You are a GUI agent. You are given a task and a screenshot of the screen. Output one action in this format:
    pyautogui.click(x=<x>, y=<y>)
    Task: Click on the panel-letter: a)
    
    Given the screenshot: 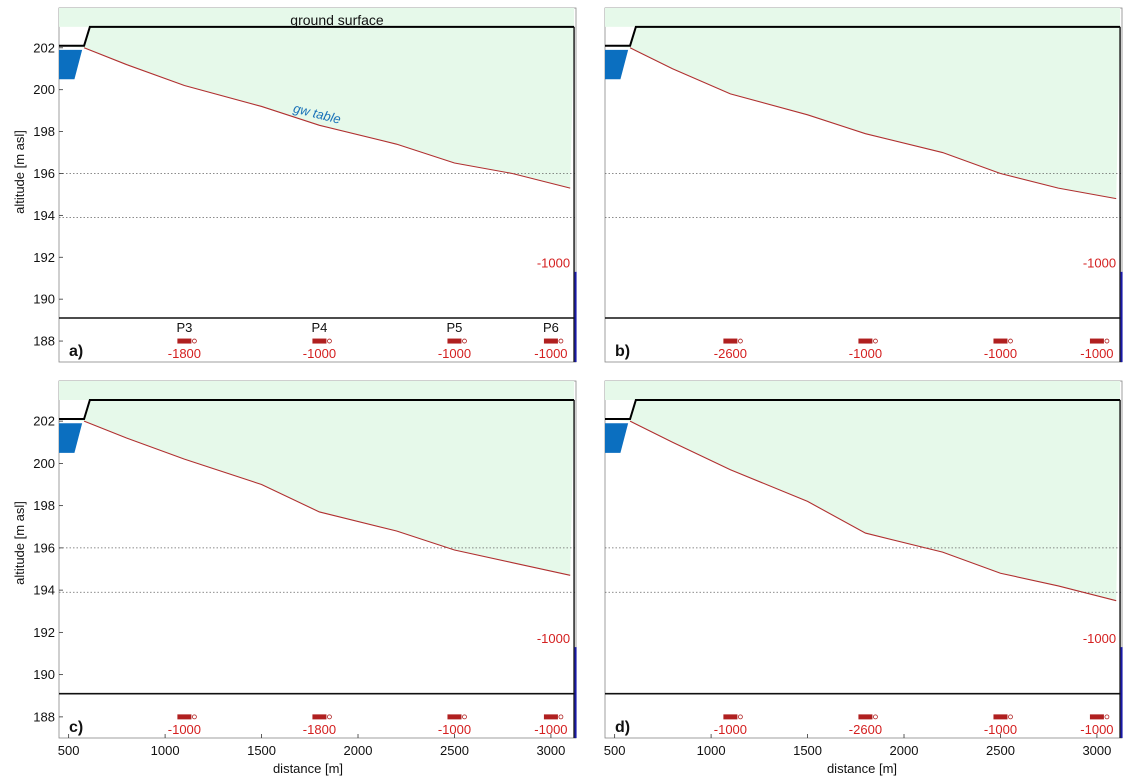 What is the action you would take?
    pyautogui.click(x=76, y=351)
    